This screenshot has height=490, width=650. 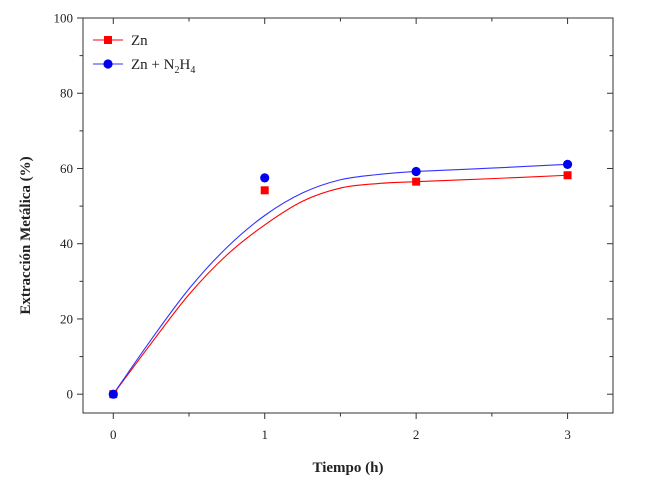 I want to click on legend-label: Zn + N2H4, so click(x=163, y=66).